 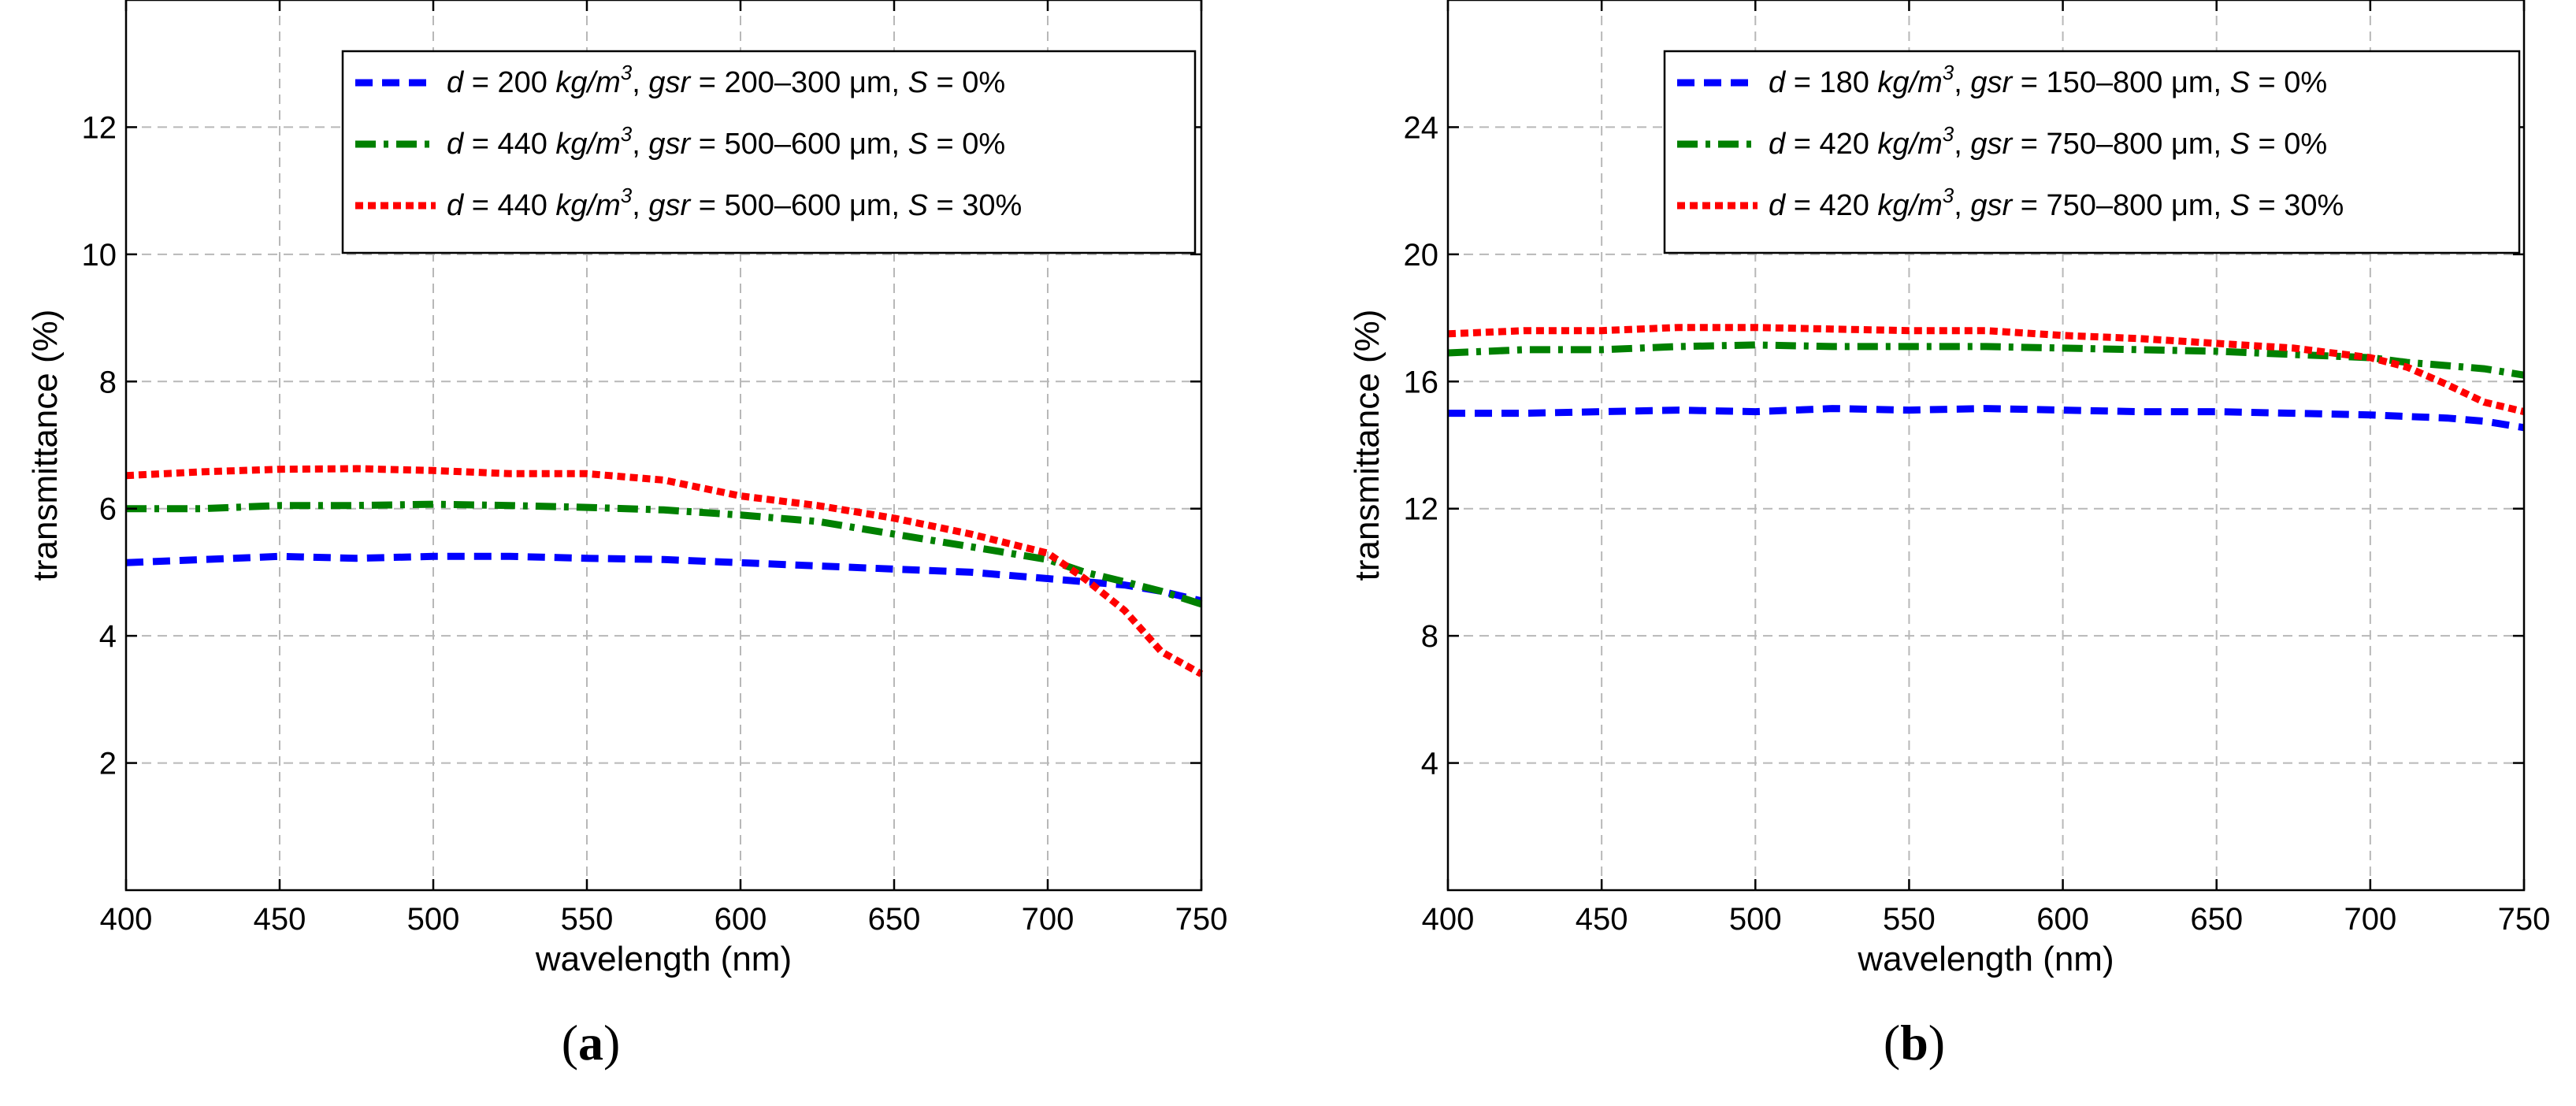 I want to click on panel-caption: (b), so click(x=1914, y=1043).